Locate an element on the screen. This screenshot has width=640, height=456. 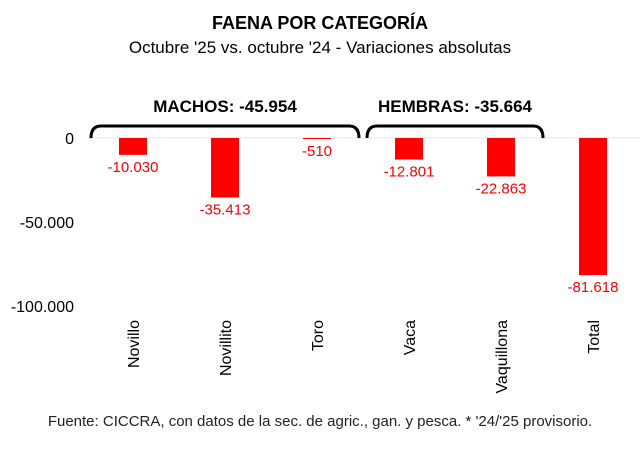
chart-title: FAENA POR CATEGORÍA is located at coordinates (319, 23).